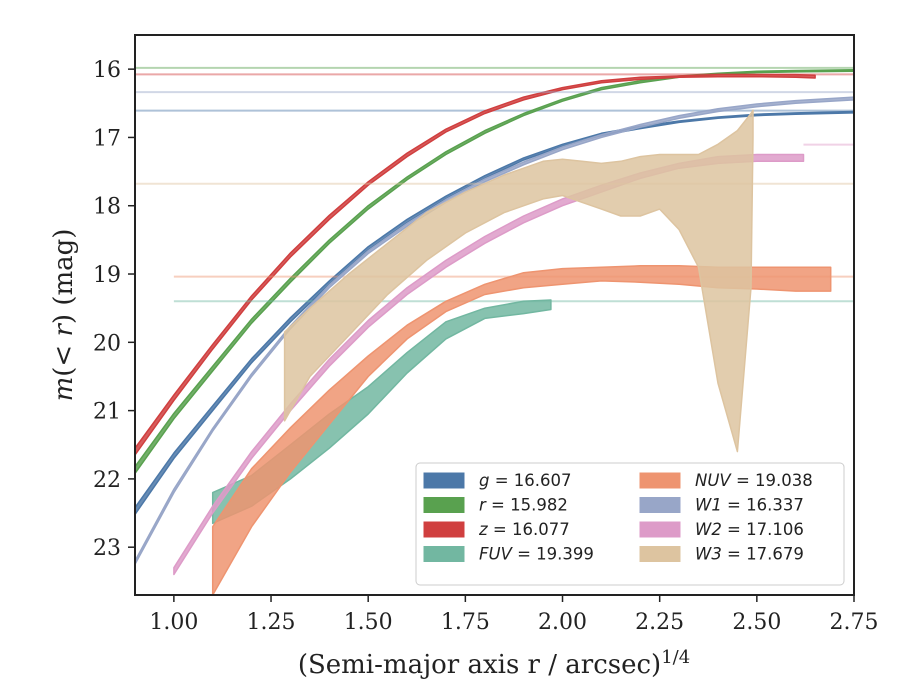  I want to click on legend-label: FUV = 19.399, so click(536, 554).